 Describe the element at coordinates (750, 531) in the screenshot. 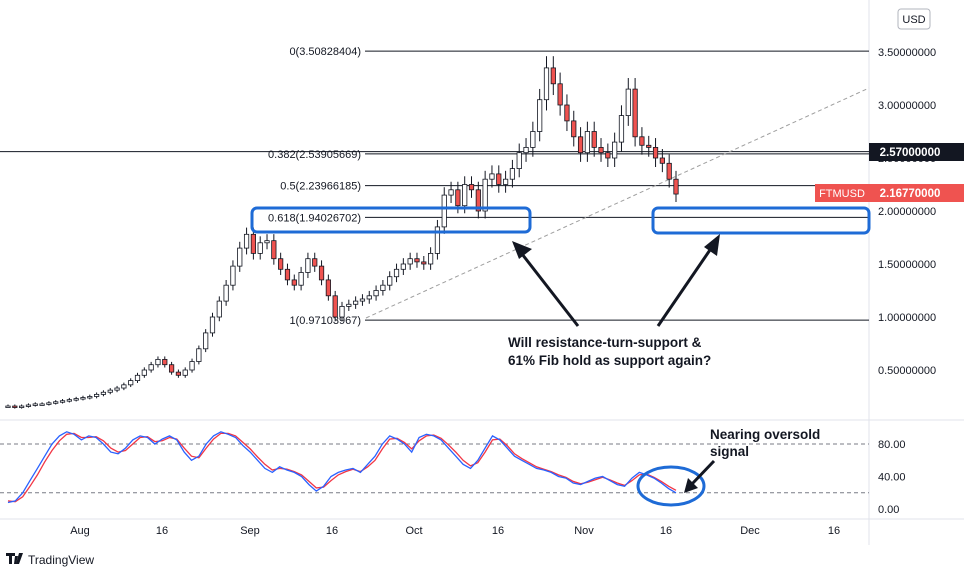

I see `time-axis-label: Dec` at that location.